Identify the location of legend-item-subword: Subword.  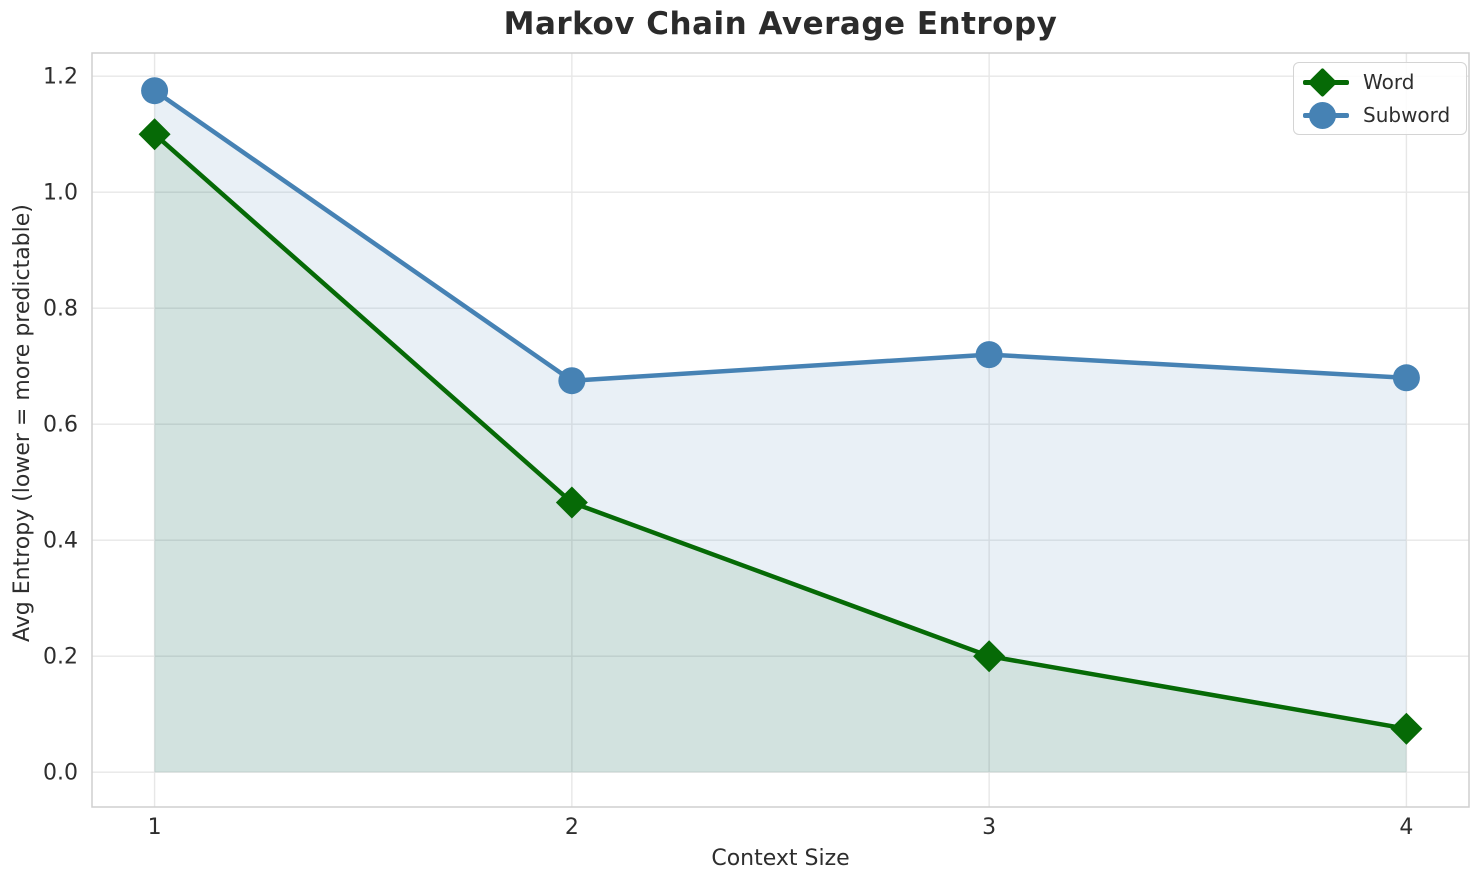
(1376, 115).